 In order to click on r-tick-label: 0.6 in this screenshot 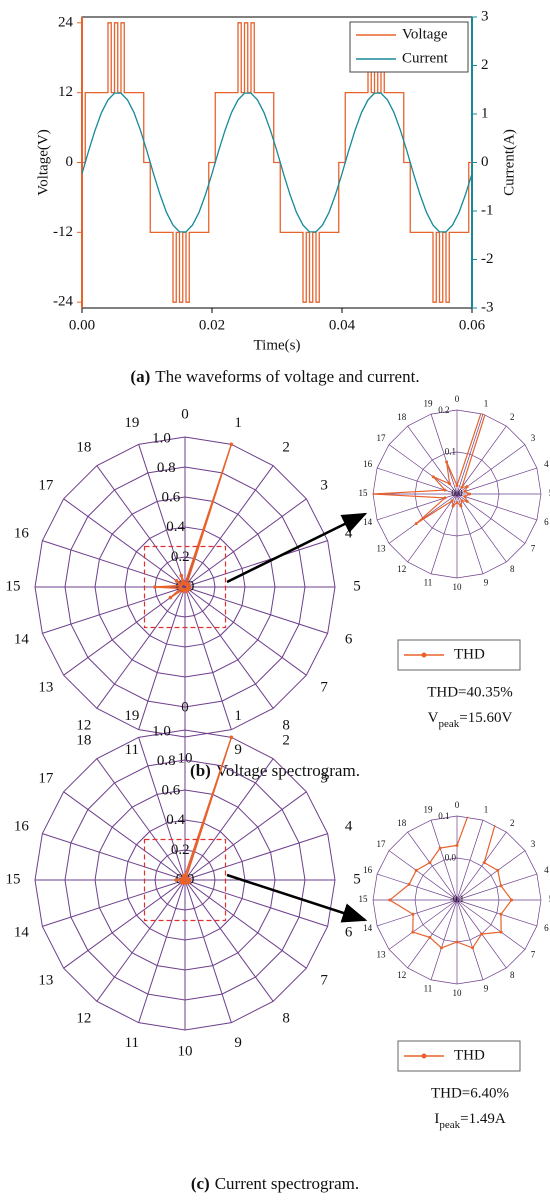, I will do `click(171, 498)`.